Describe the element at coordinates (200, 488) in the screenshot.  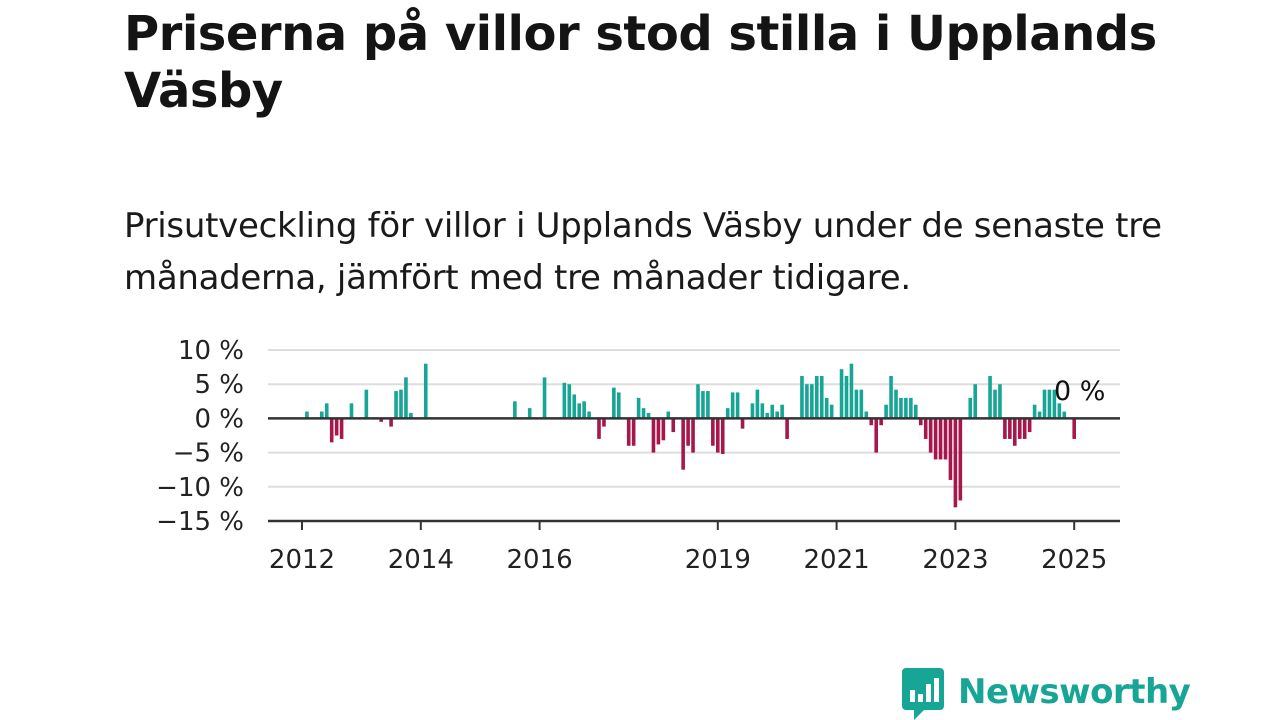
I see `y-tick-label: −10 %` at that location.